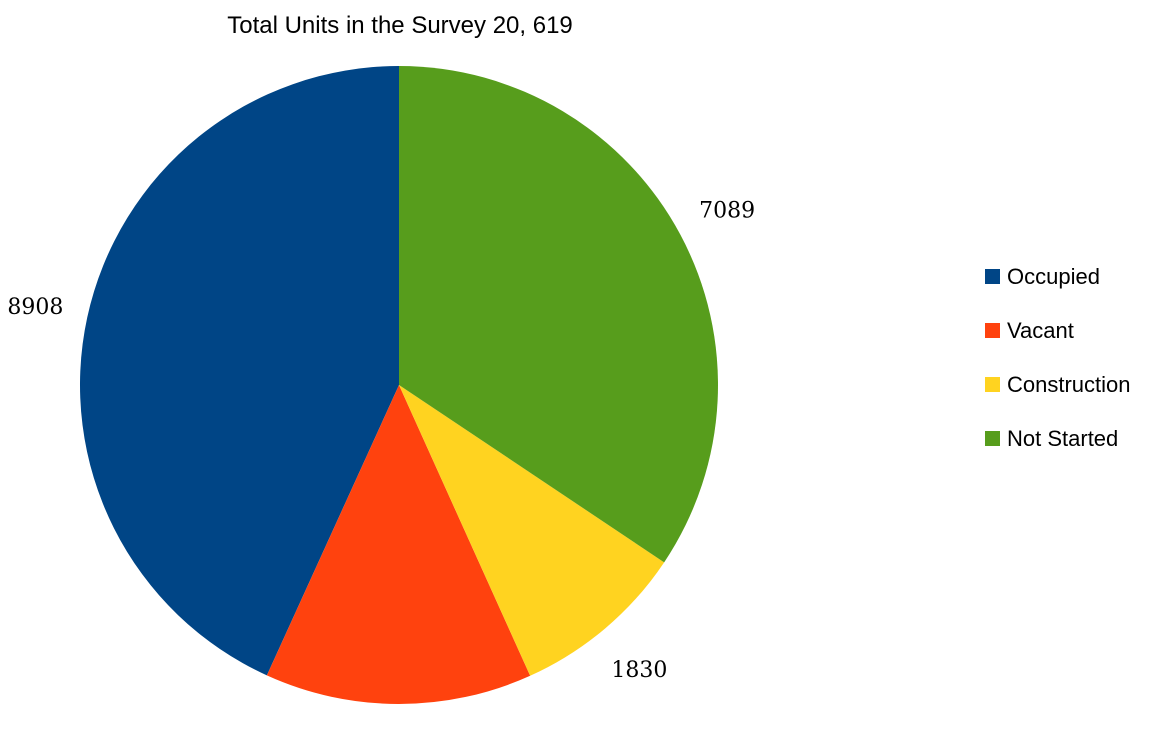 The height and width of the screenshot is (742, 1166). What do you see at coordinates (1069, 384) in the screenshot?
I see `legend-label-construction: Construction` at bounding box center [1069, 384].